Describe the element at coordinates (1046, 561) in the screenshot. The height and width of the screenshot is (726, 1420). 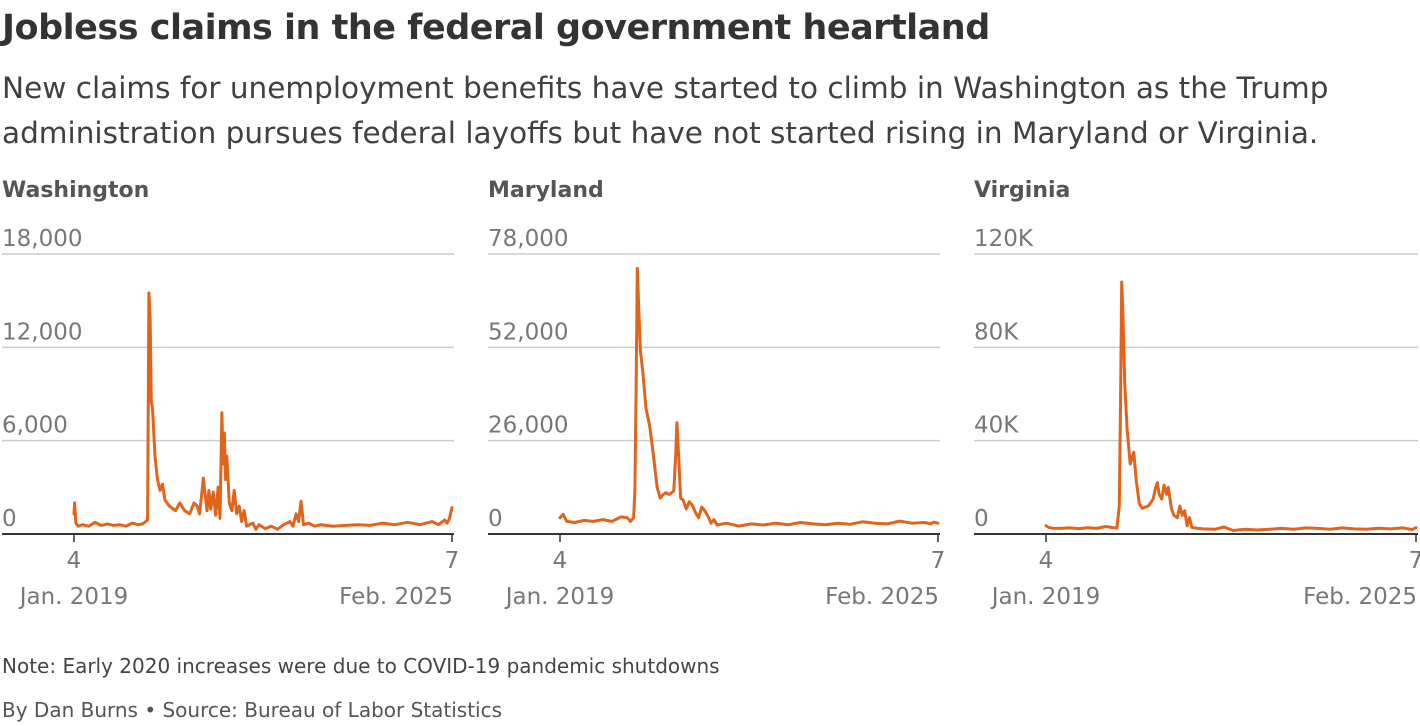
I see `virginia-x-tick-day-label: 4` at that location.